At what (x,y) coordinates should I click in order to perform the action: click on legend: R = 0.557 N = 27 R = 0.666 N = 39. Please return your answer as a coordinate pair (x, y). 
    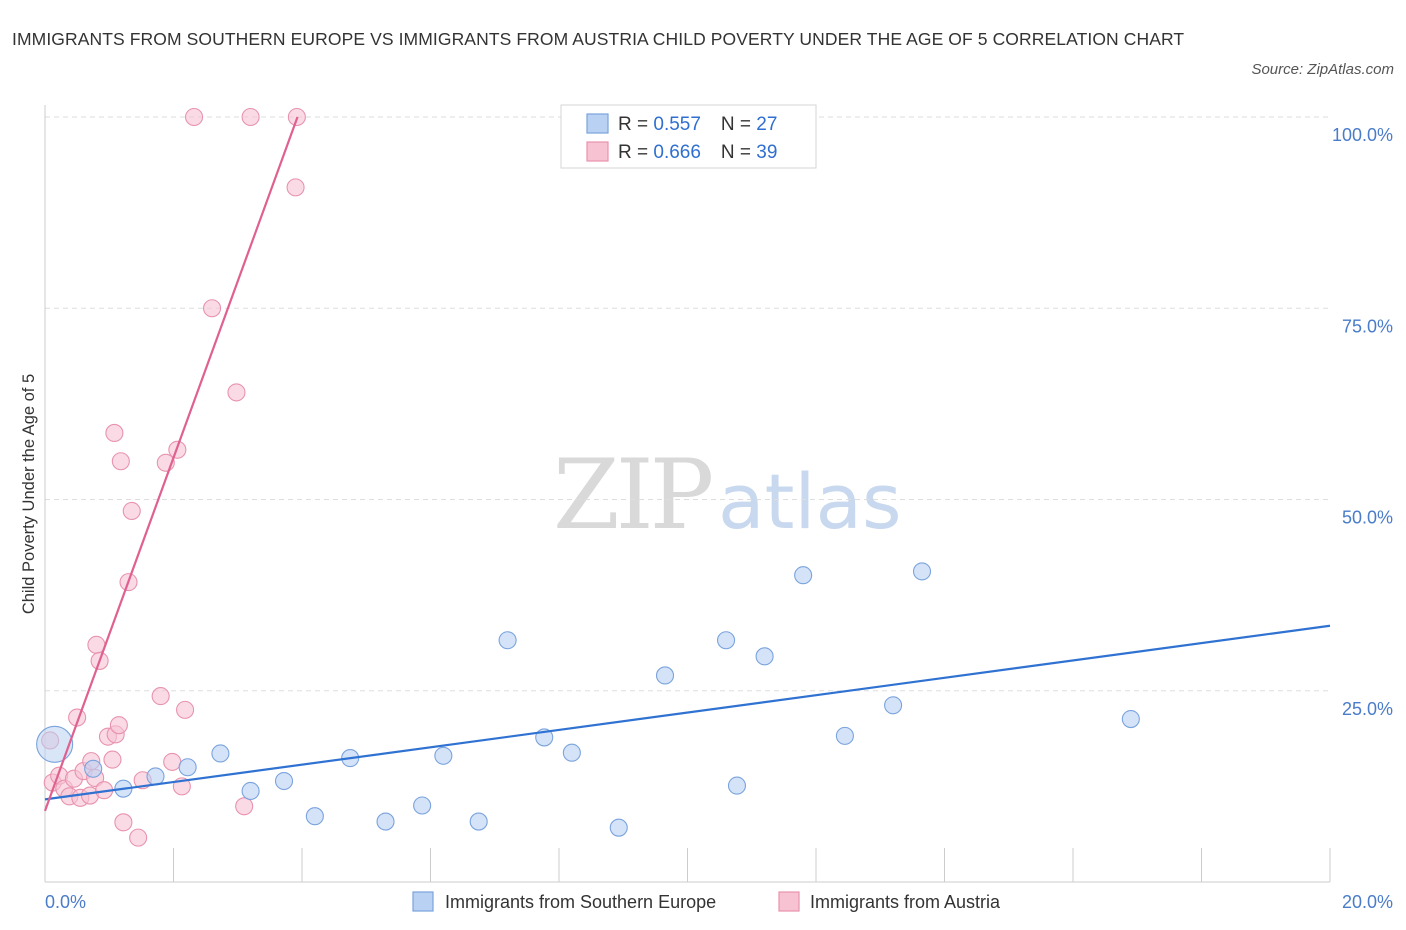
    Looking at the image, I should click on (688, 136).